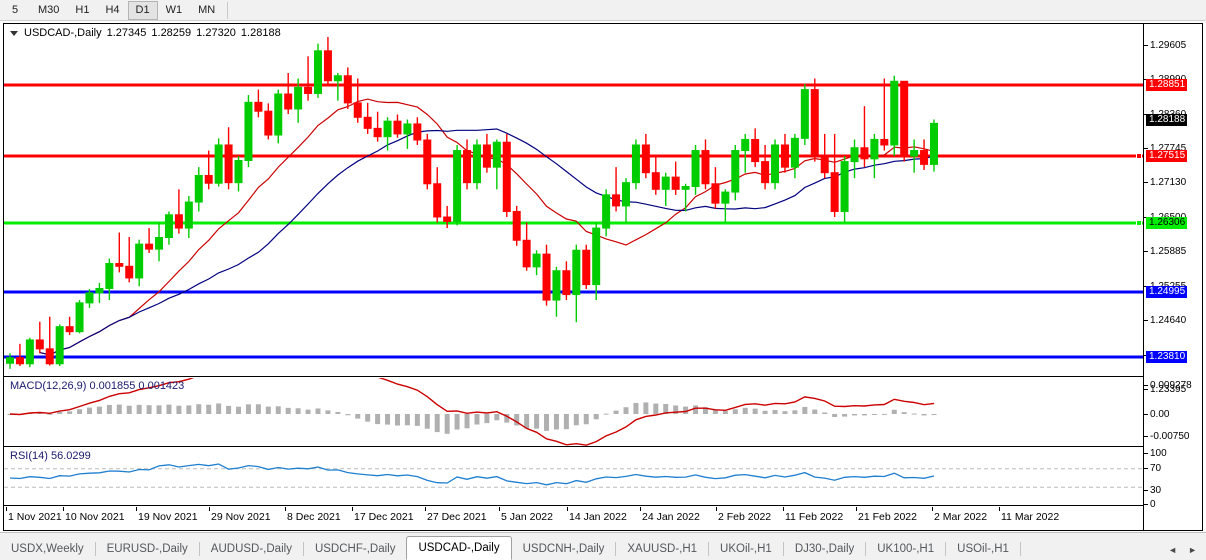 The image size is (1206, 560). I want to click on price-badge: 1.23810, so click(1167, 357).